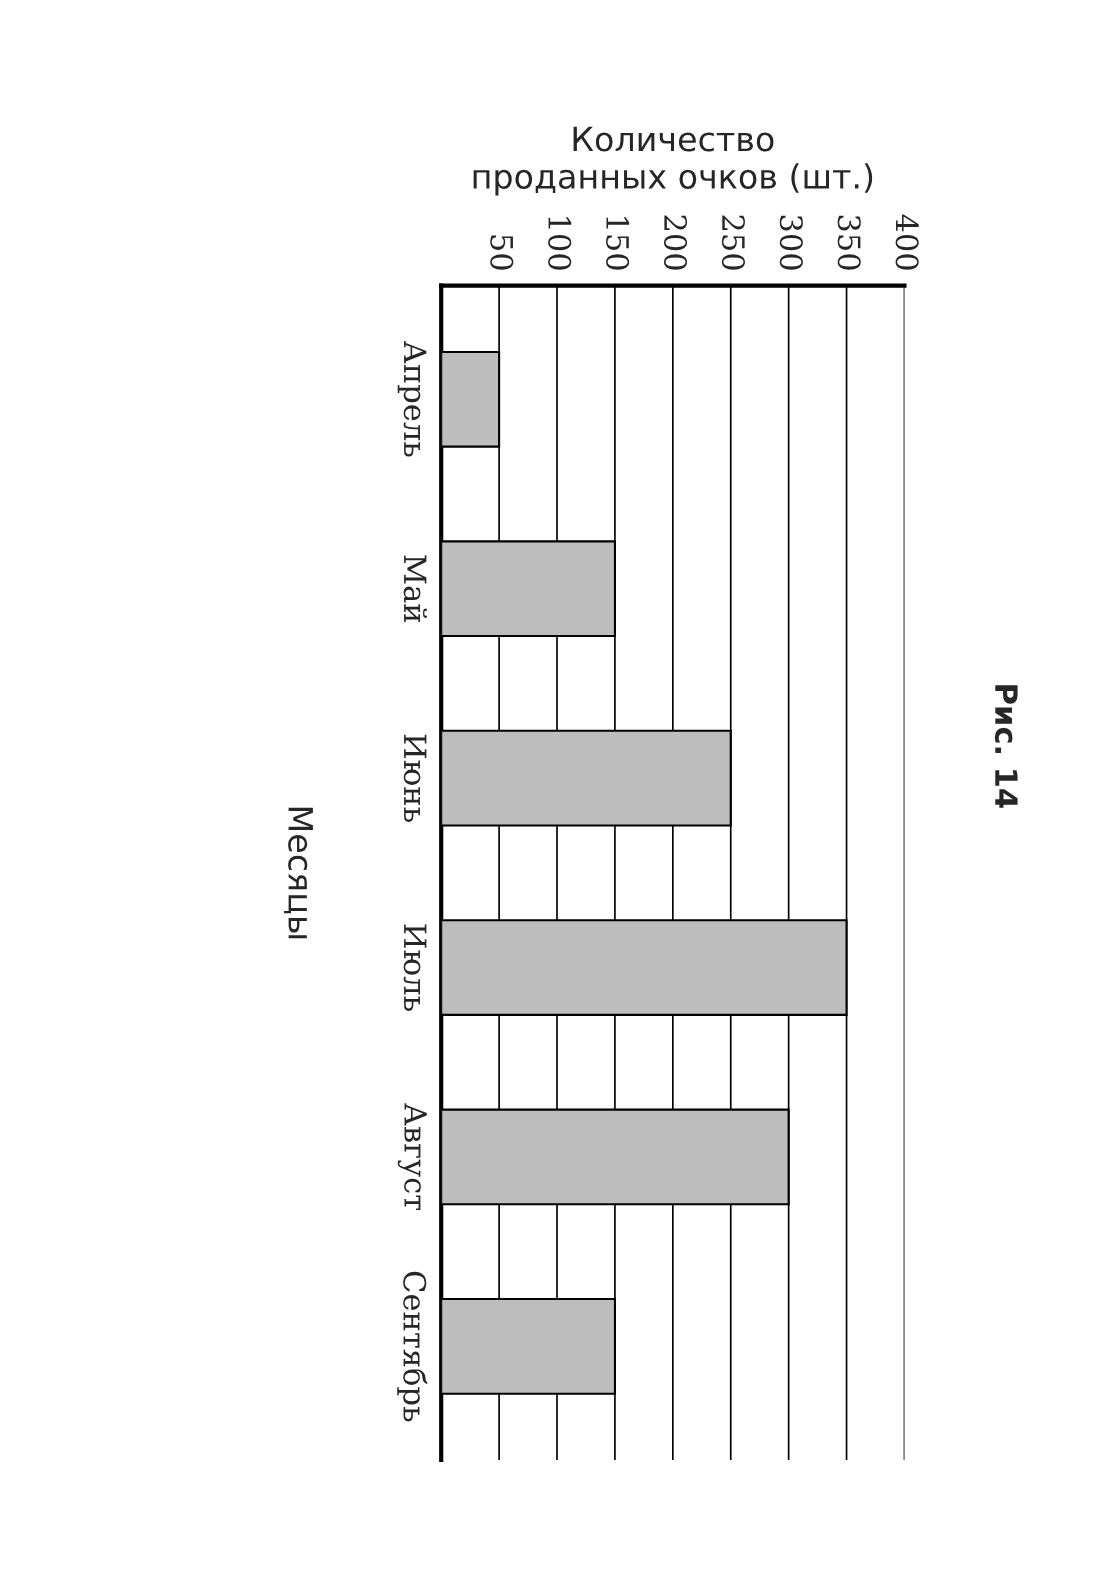 Image resolution: width=1103 pixels, height=1587 pixels. Describe the element at coordinates (618, 243) in the screenshot. I see `x-tick-label: 150` at that location.